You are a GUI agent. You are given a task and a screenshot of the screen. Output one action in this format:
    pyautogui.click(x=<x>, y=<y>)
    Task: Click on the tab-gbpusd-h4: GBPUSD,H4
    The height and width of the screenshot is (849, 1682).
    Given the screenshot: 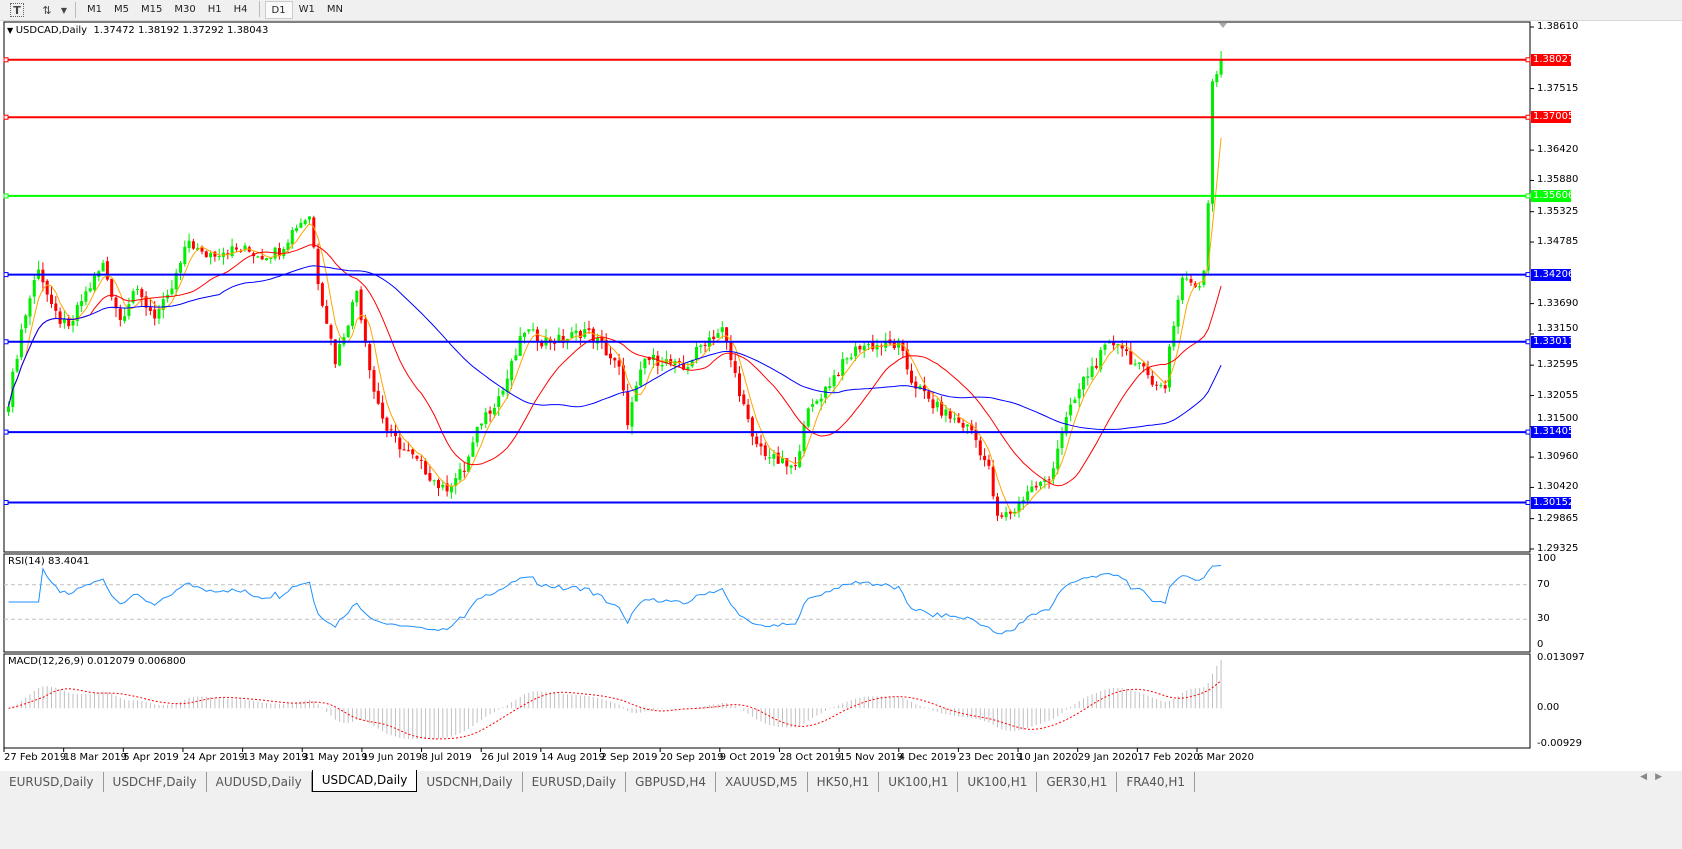 What is the action you would take?
    pyautogui.click(x=671, y=782)
    